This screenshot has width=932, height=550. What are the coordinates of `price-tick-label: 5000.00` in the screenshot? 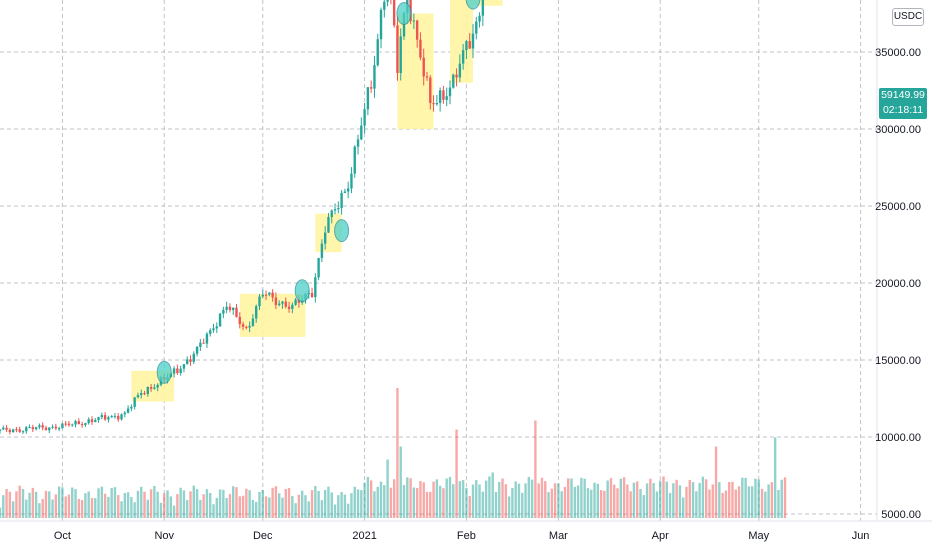 It's located at (901, 515).